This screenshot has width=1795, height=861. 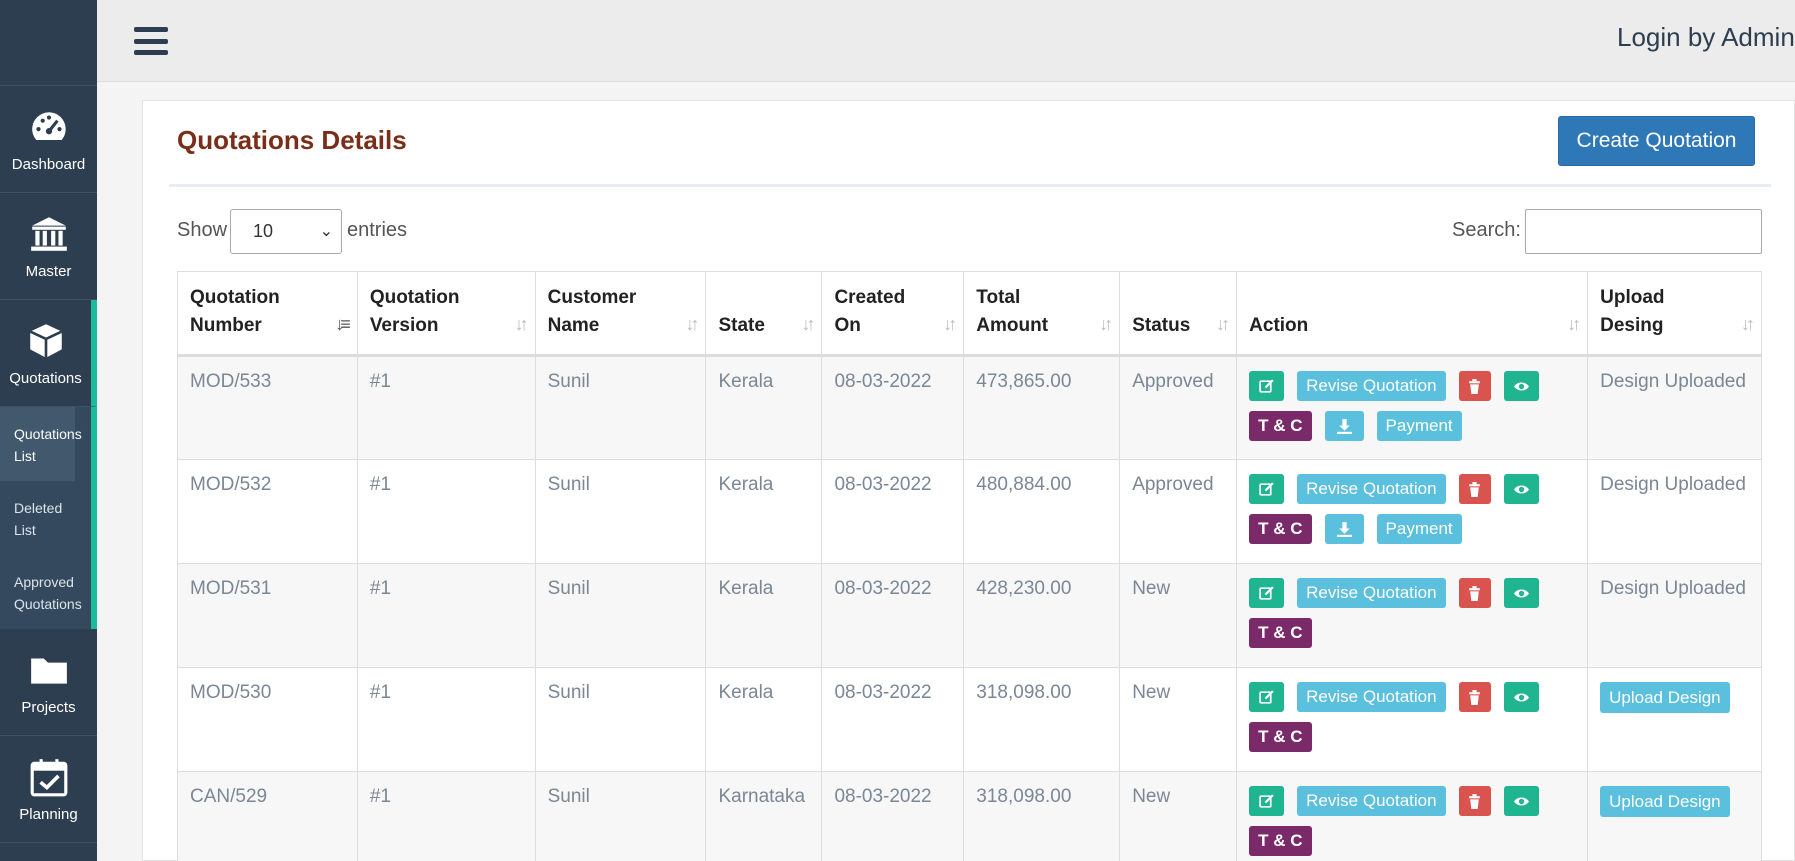 I want to click on sidebar-item-master: Master, so click(x=48, y=246).